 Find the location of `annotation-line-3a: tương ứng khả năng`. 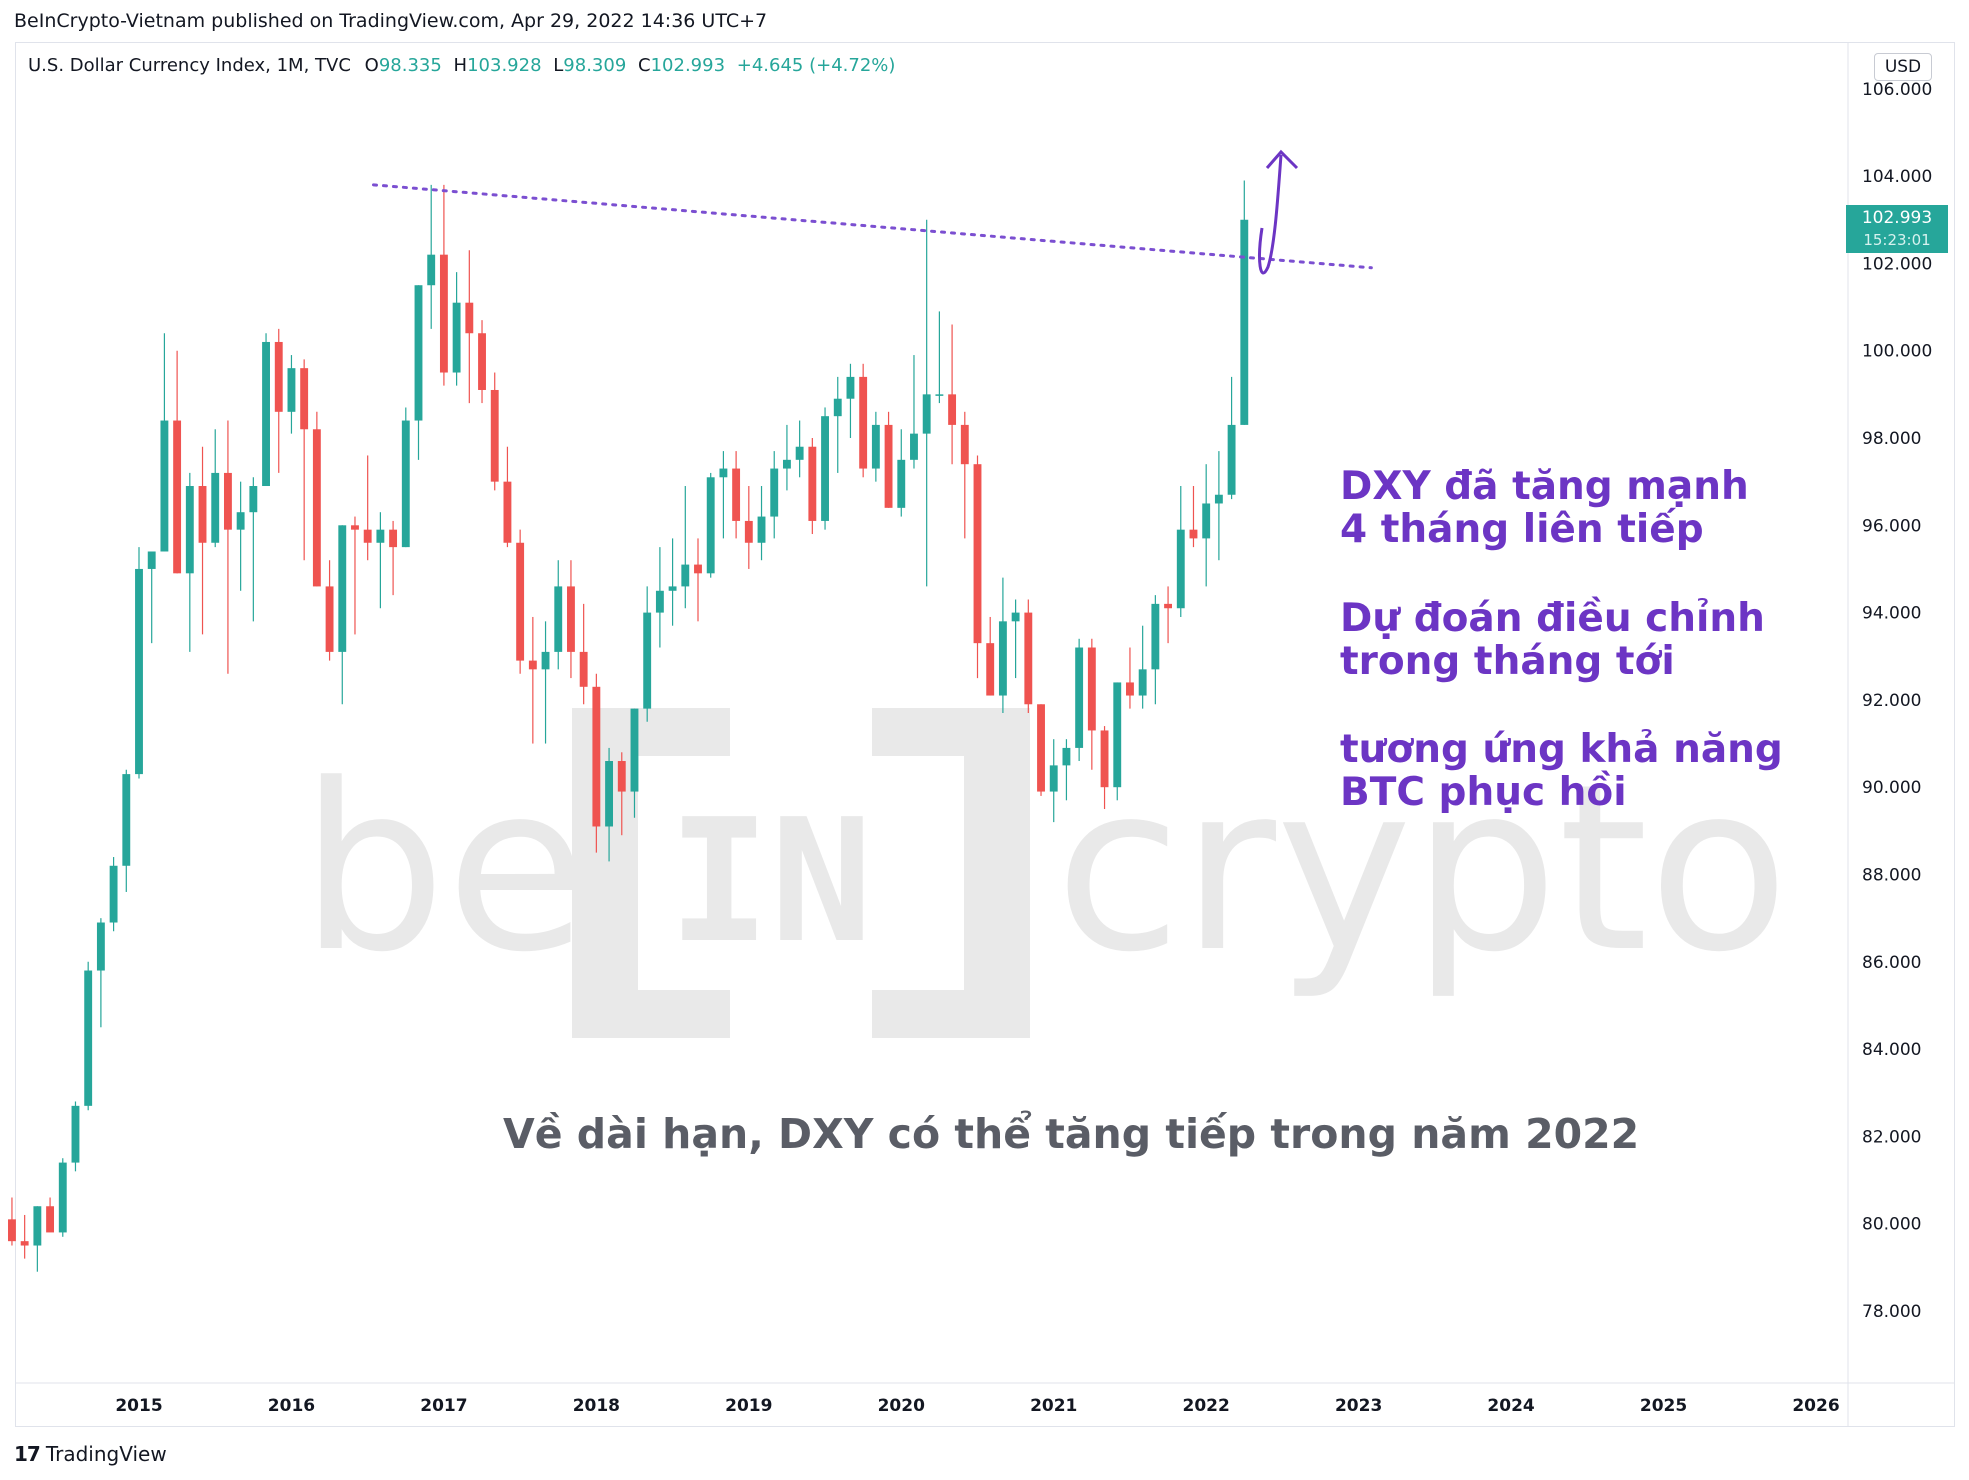

annotation-line-3a: tương ứng khả năng is located at coordinates (1561, 749).